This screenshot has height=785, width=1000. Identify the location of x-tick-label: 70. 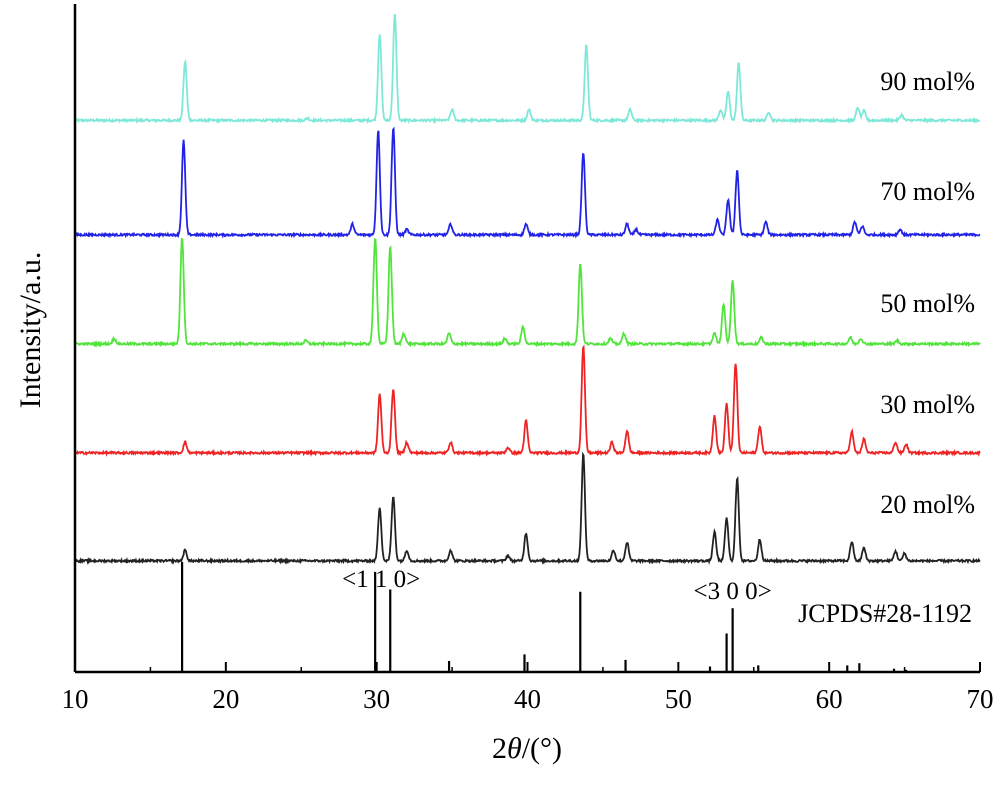
(980, 699).